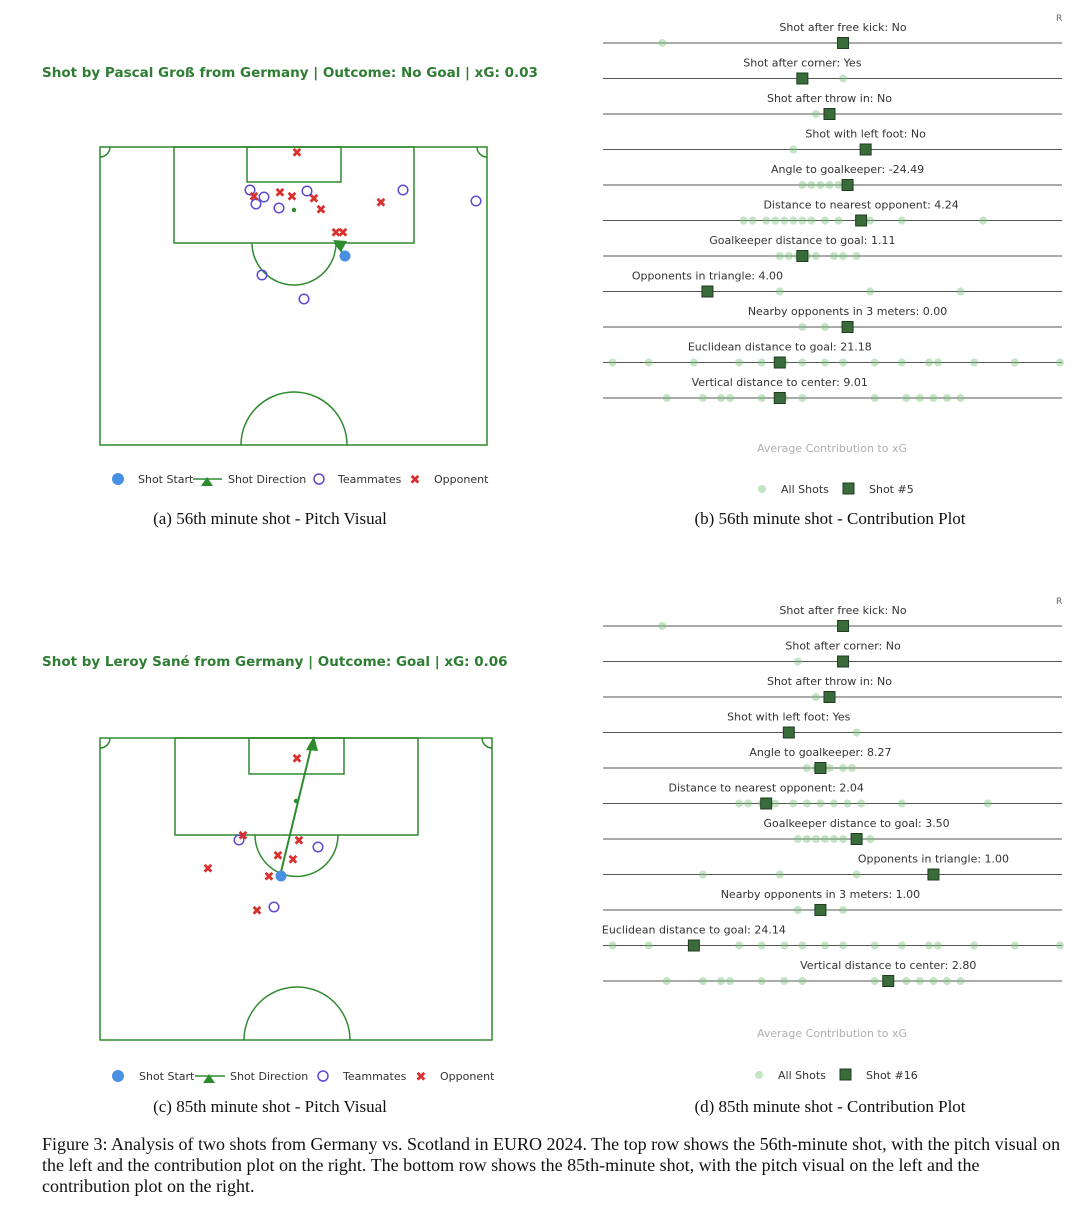  Describe the element at coordinates (369, 479) in the screenshot. I see `legend-teammates: Teammates` at that location.